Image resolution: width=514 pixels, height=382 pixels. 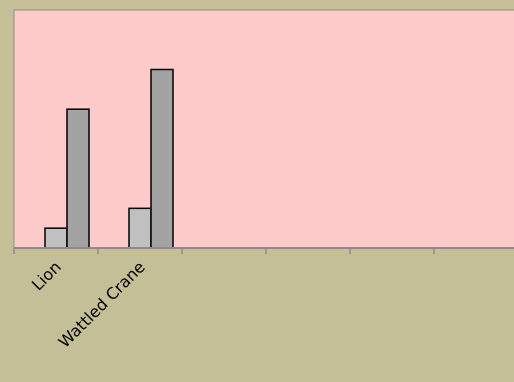 I want to click on bars-group, so click(x=109, y=158).